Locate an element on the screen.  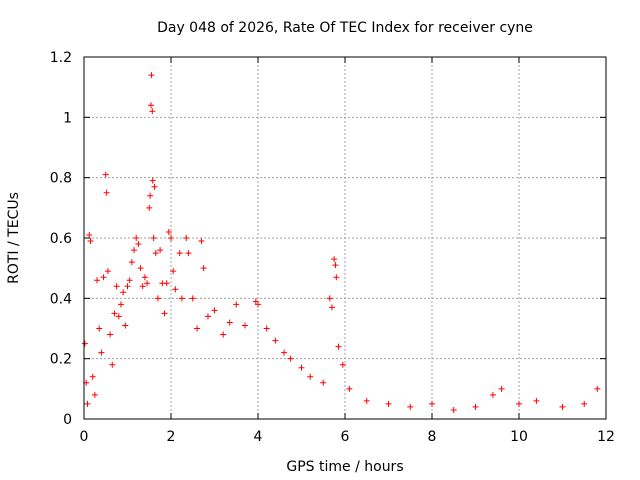
x-tick-label: 10 is located at coordinates (519, 437).